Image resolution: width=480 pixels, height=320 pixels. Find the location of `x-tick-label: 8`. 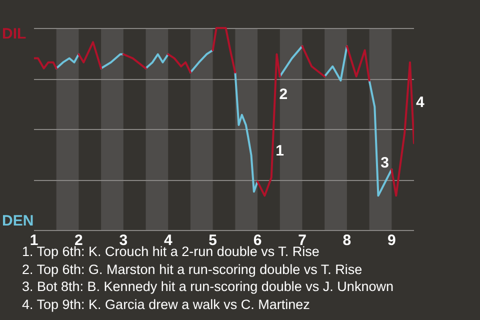

x-tick-label: 8 is located at coordinates (347, 241).